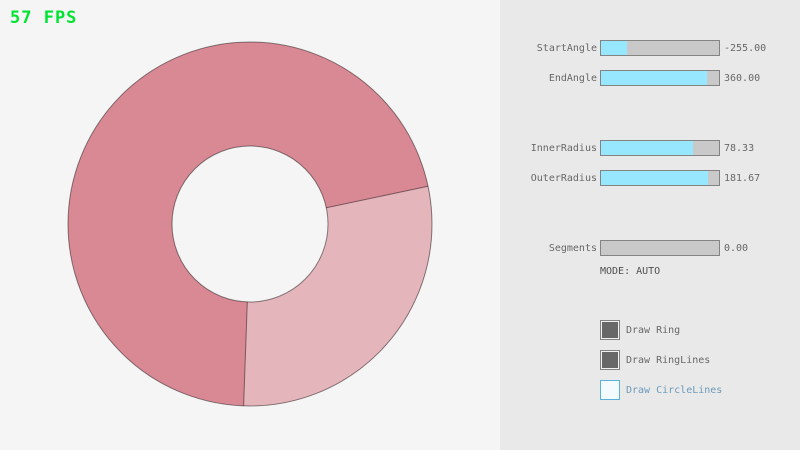 The image size is (800, 450). What do you see at coordinates (572, 78) in the screenshot?
I see `slider-label-endangle: EndAngle` at bounding box center [572, 78].